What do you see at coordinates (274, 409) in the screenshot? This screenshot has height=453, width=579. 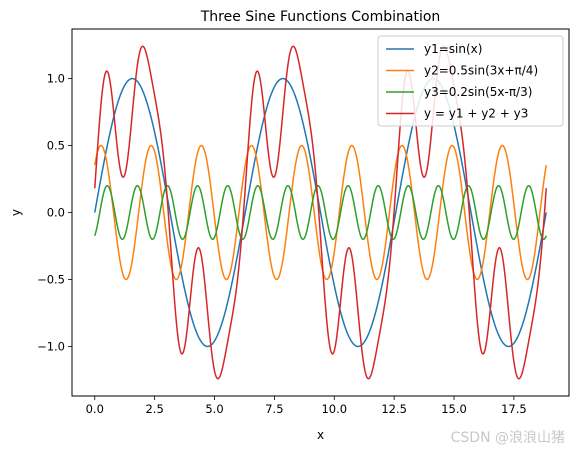 I see `x-tick-label: 7.5` at bounding box center [274, 409].